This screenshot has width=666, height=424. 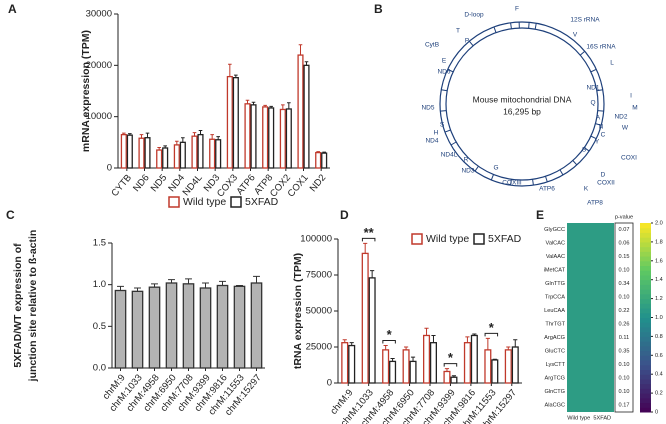 I want to click on row-label: GlyGCC, so click(x=554, y=230).